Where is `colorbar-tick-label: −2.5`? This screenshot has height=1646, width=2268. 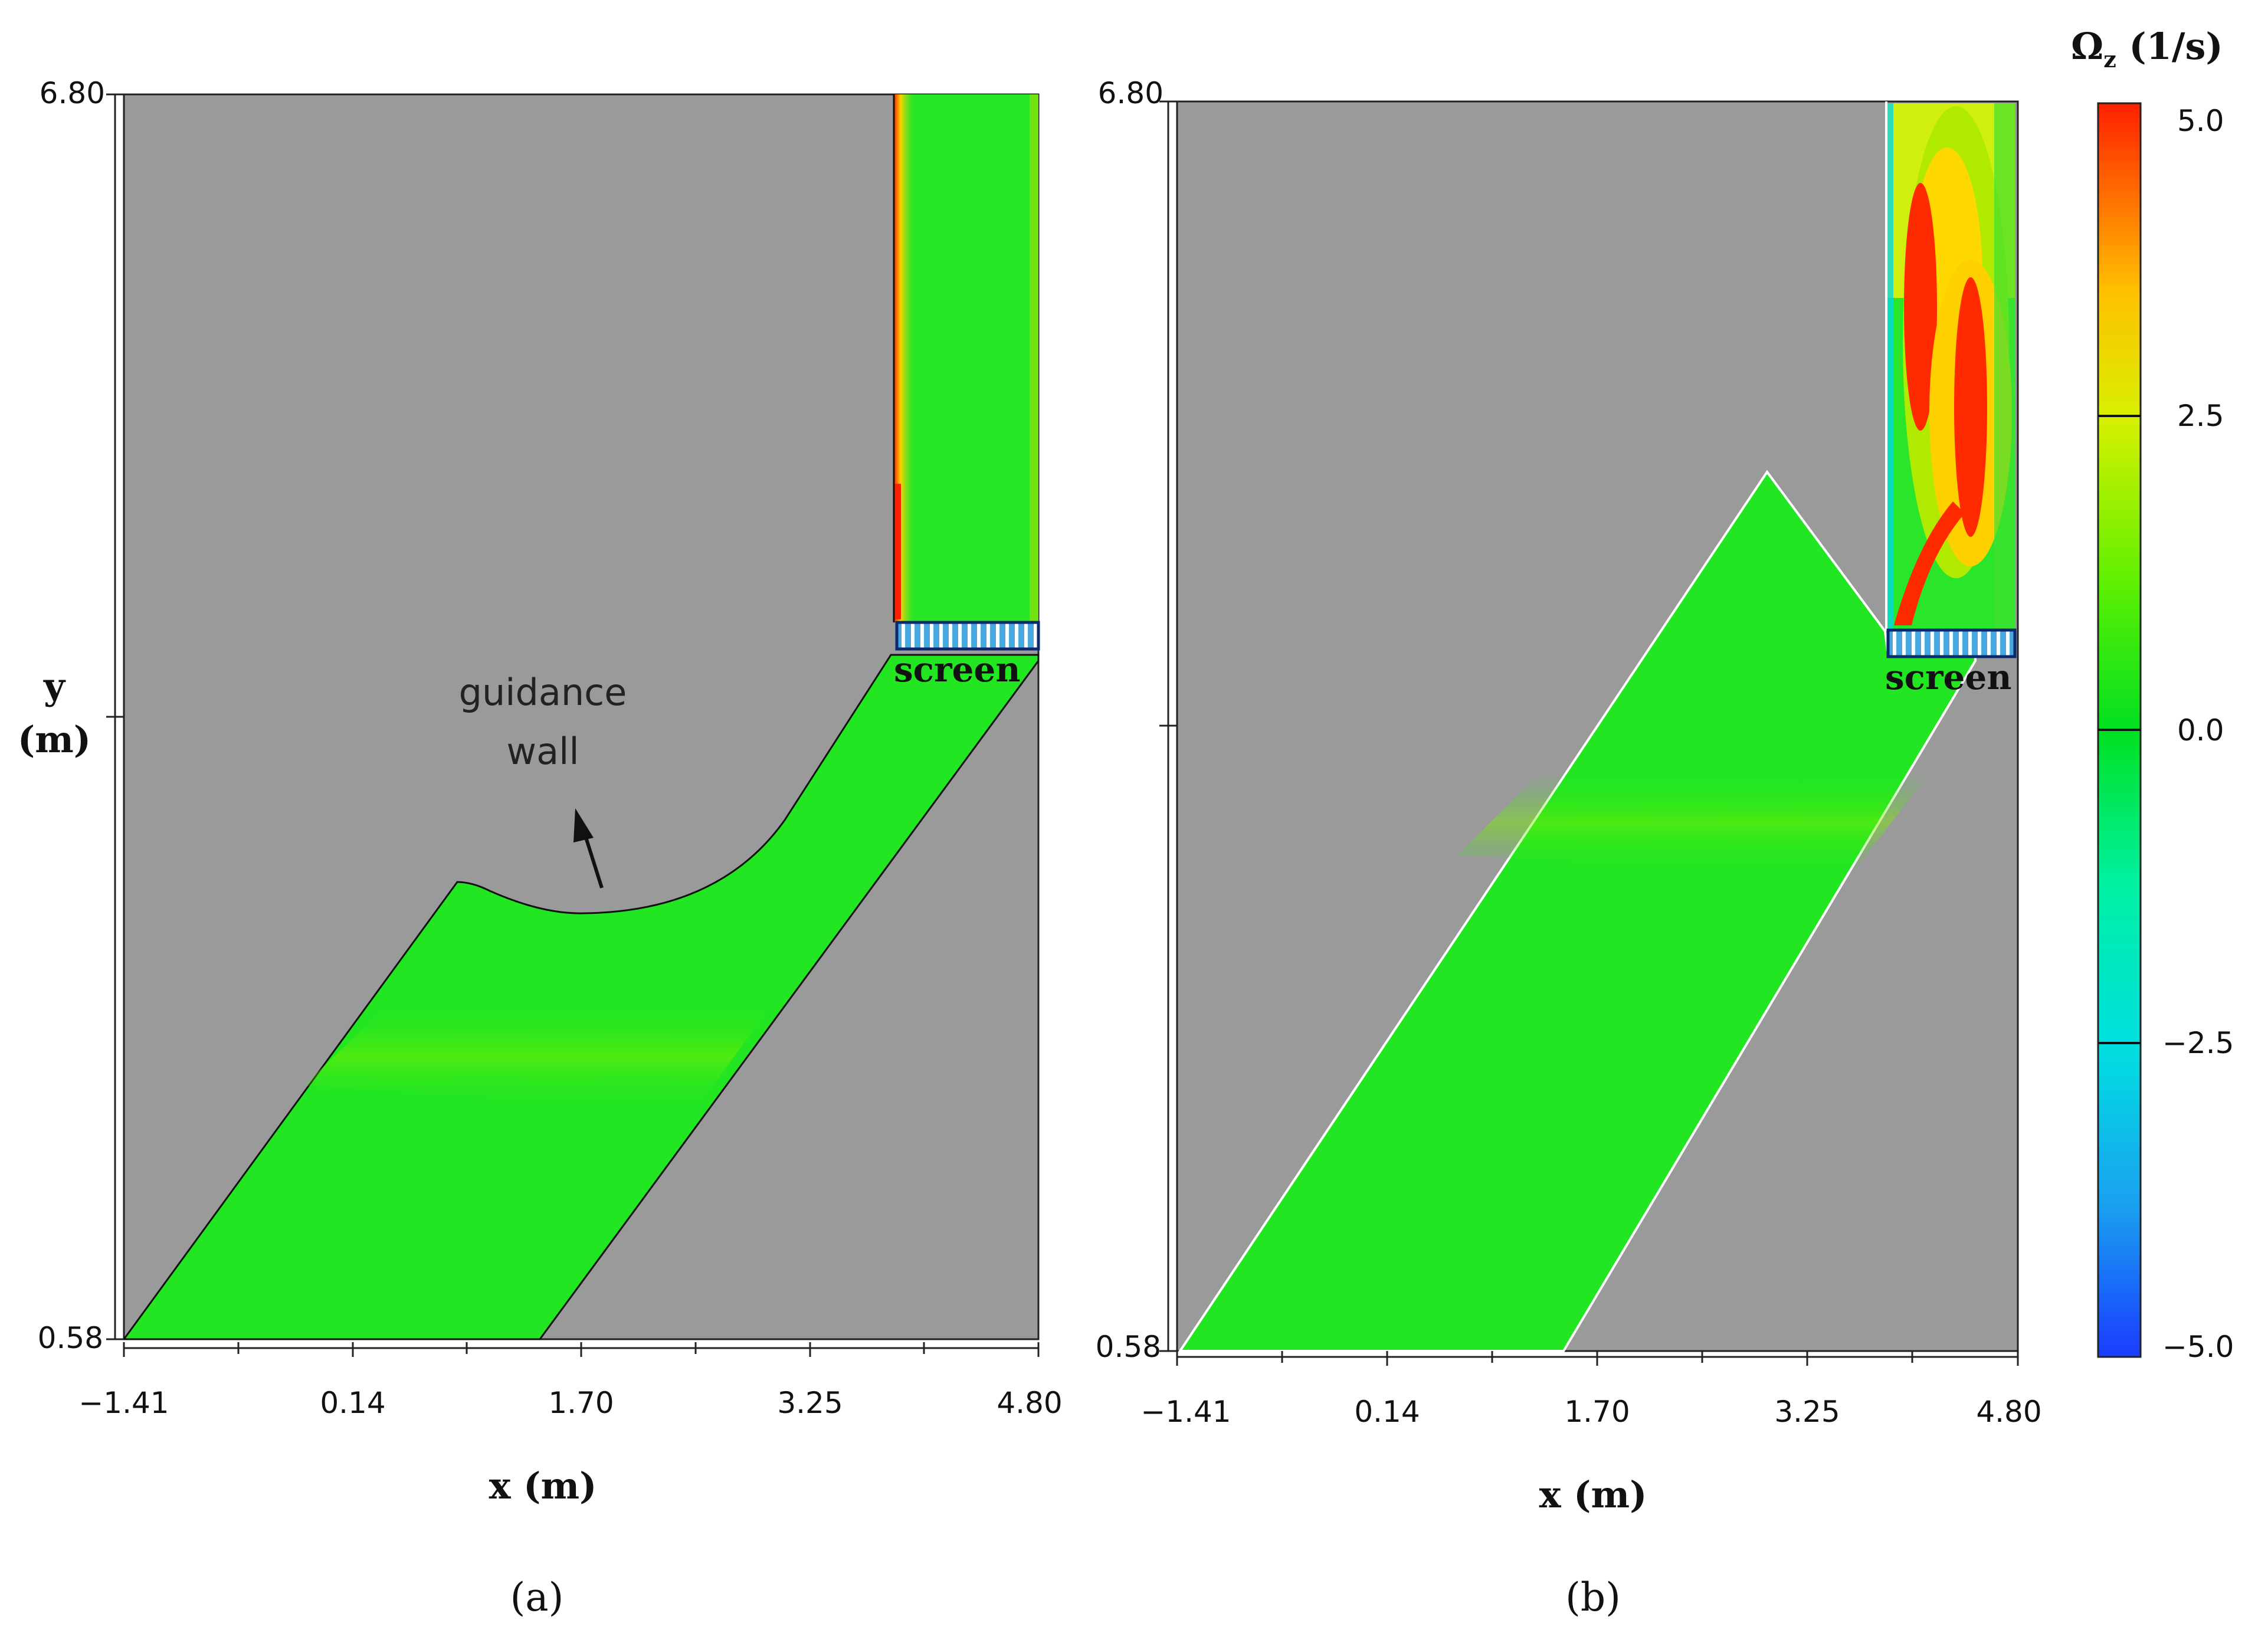
colorbar-tick-label: −2.5 is located at coordinates (2198, 1043).